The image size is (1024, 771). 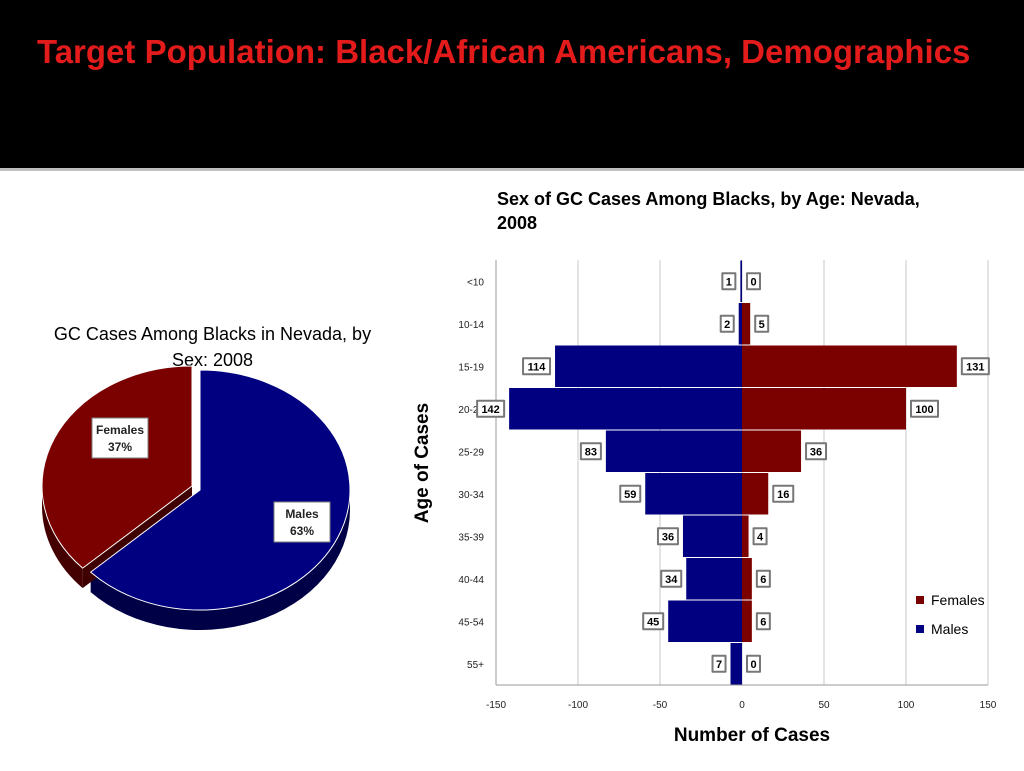 I want to click on males-data-label-text: 114, so click(x=537, y=367).